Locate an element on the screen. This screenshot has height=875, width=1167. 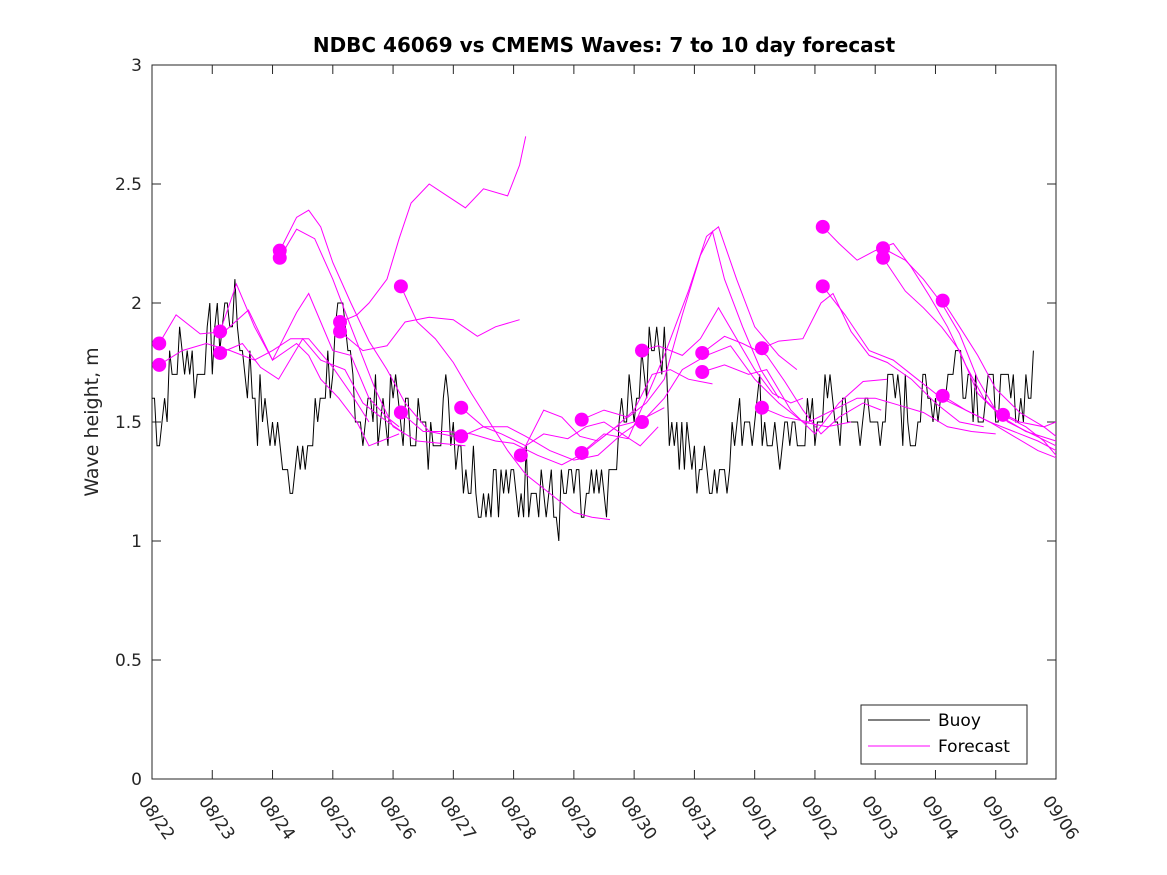
y-tick-label: 0.5 is located at coordinates (128, 661).